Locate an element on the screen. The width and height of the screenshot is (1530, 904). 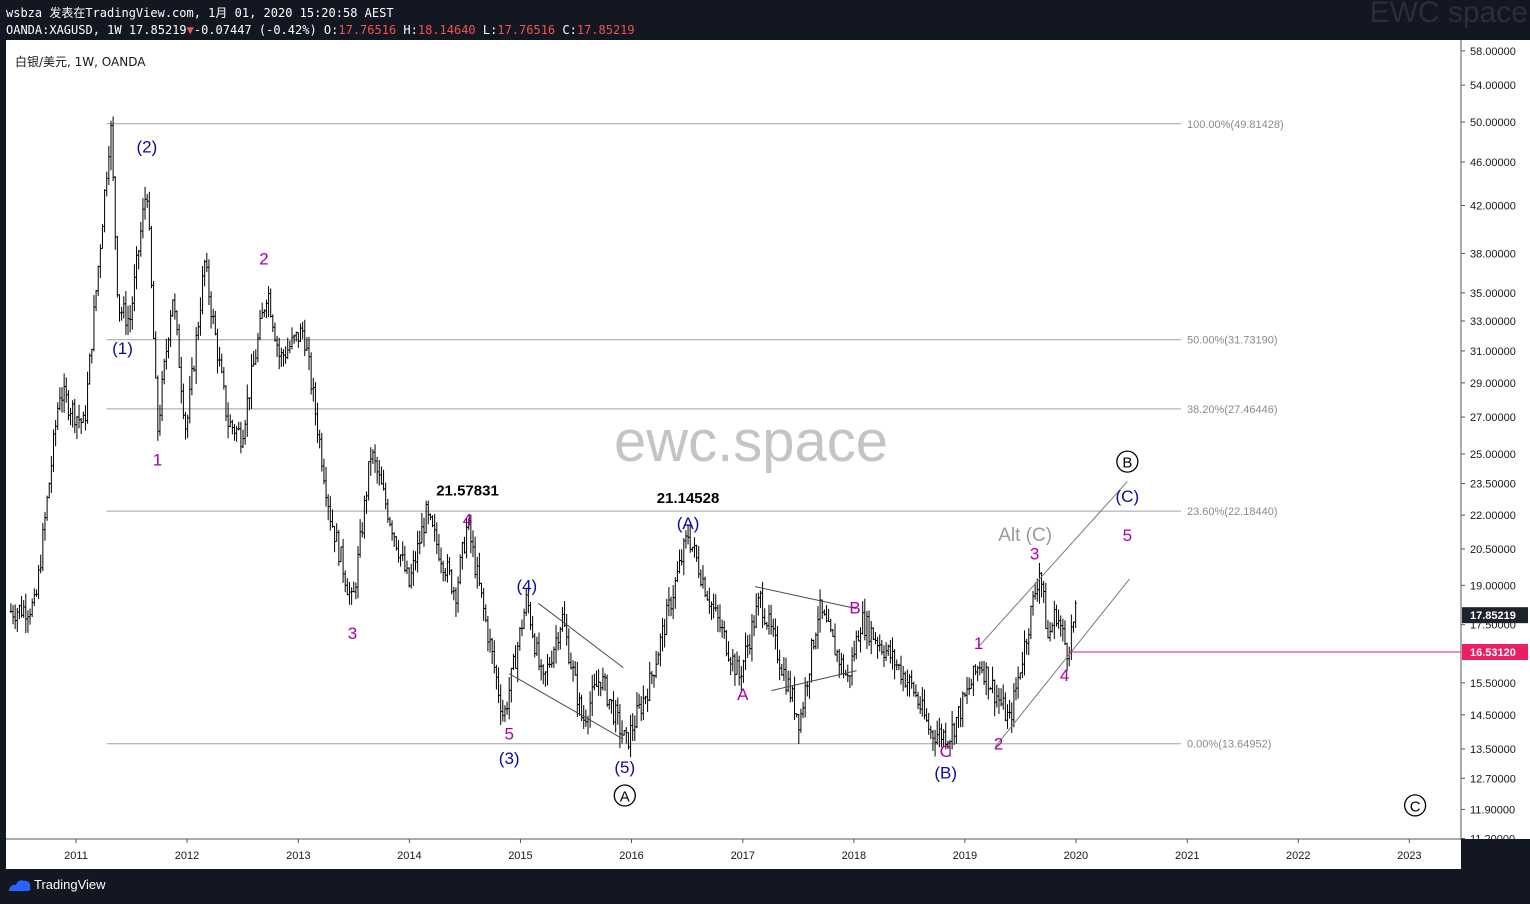
change-value: -0.07447 (-0.42%) is located at coordinates (255, 30).